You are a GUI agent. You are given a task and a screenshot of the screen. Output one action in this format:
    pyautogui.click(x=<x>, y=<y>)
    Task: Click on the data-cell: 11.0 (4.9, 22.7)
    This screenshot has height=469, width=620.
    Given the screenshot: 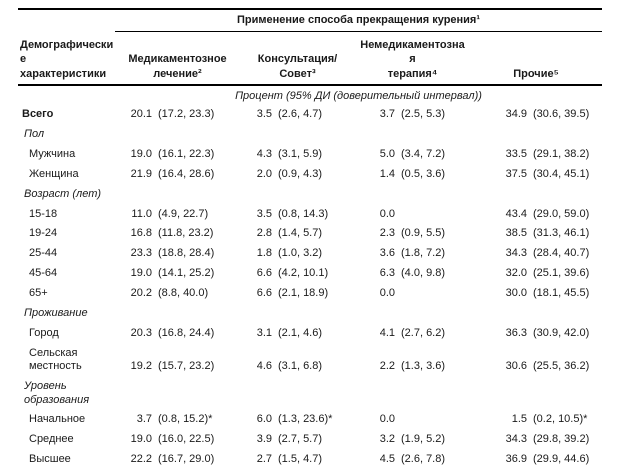 What is the action you would take?
    pyautogui.click(x=177, y=215)
    